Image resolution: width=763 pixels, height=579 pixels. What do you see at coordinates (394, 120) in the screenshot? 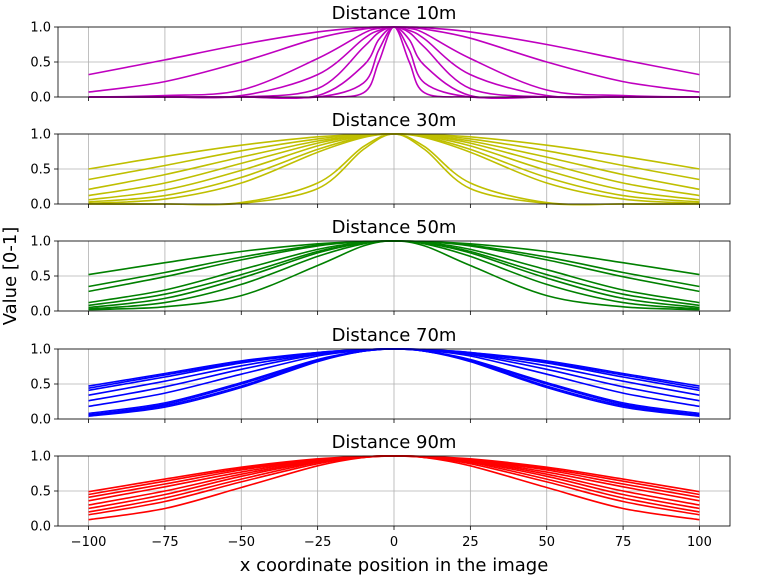
I see `subplot-title: Distance 30m` at bounding box center [394, 120].